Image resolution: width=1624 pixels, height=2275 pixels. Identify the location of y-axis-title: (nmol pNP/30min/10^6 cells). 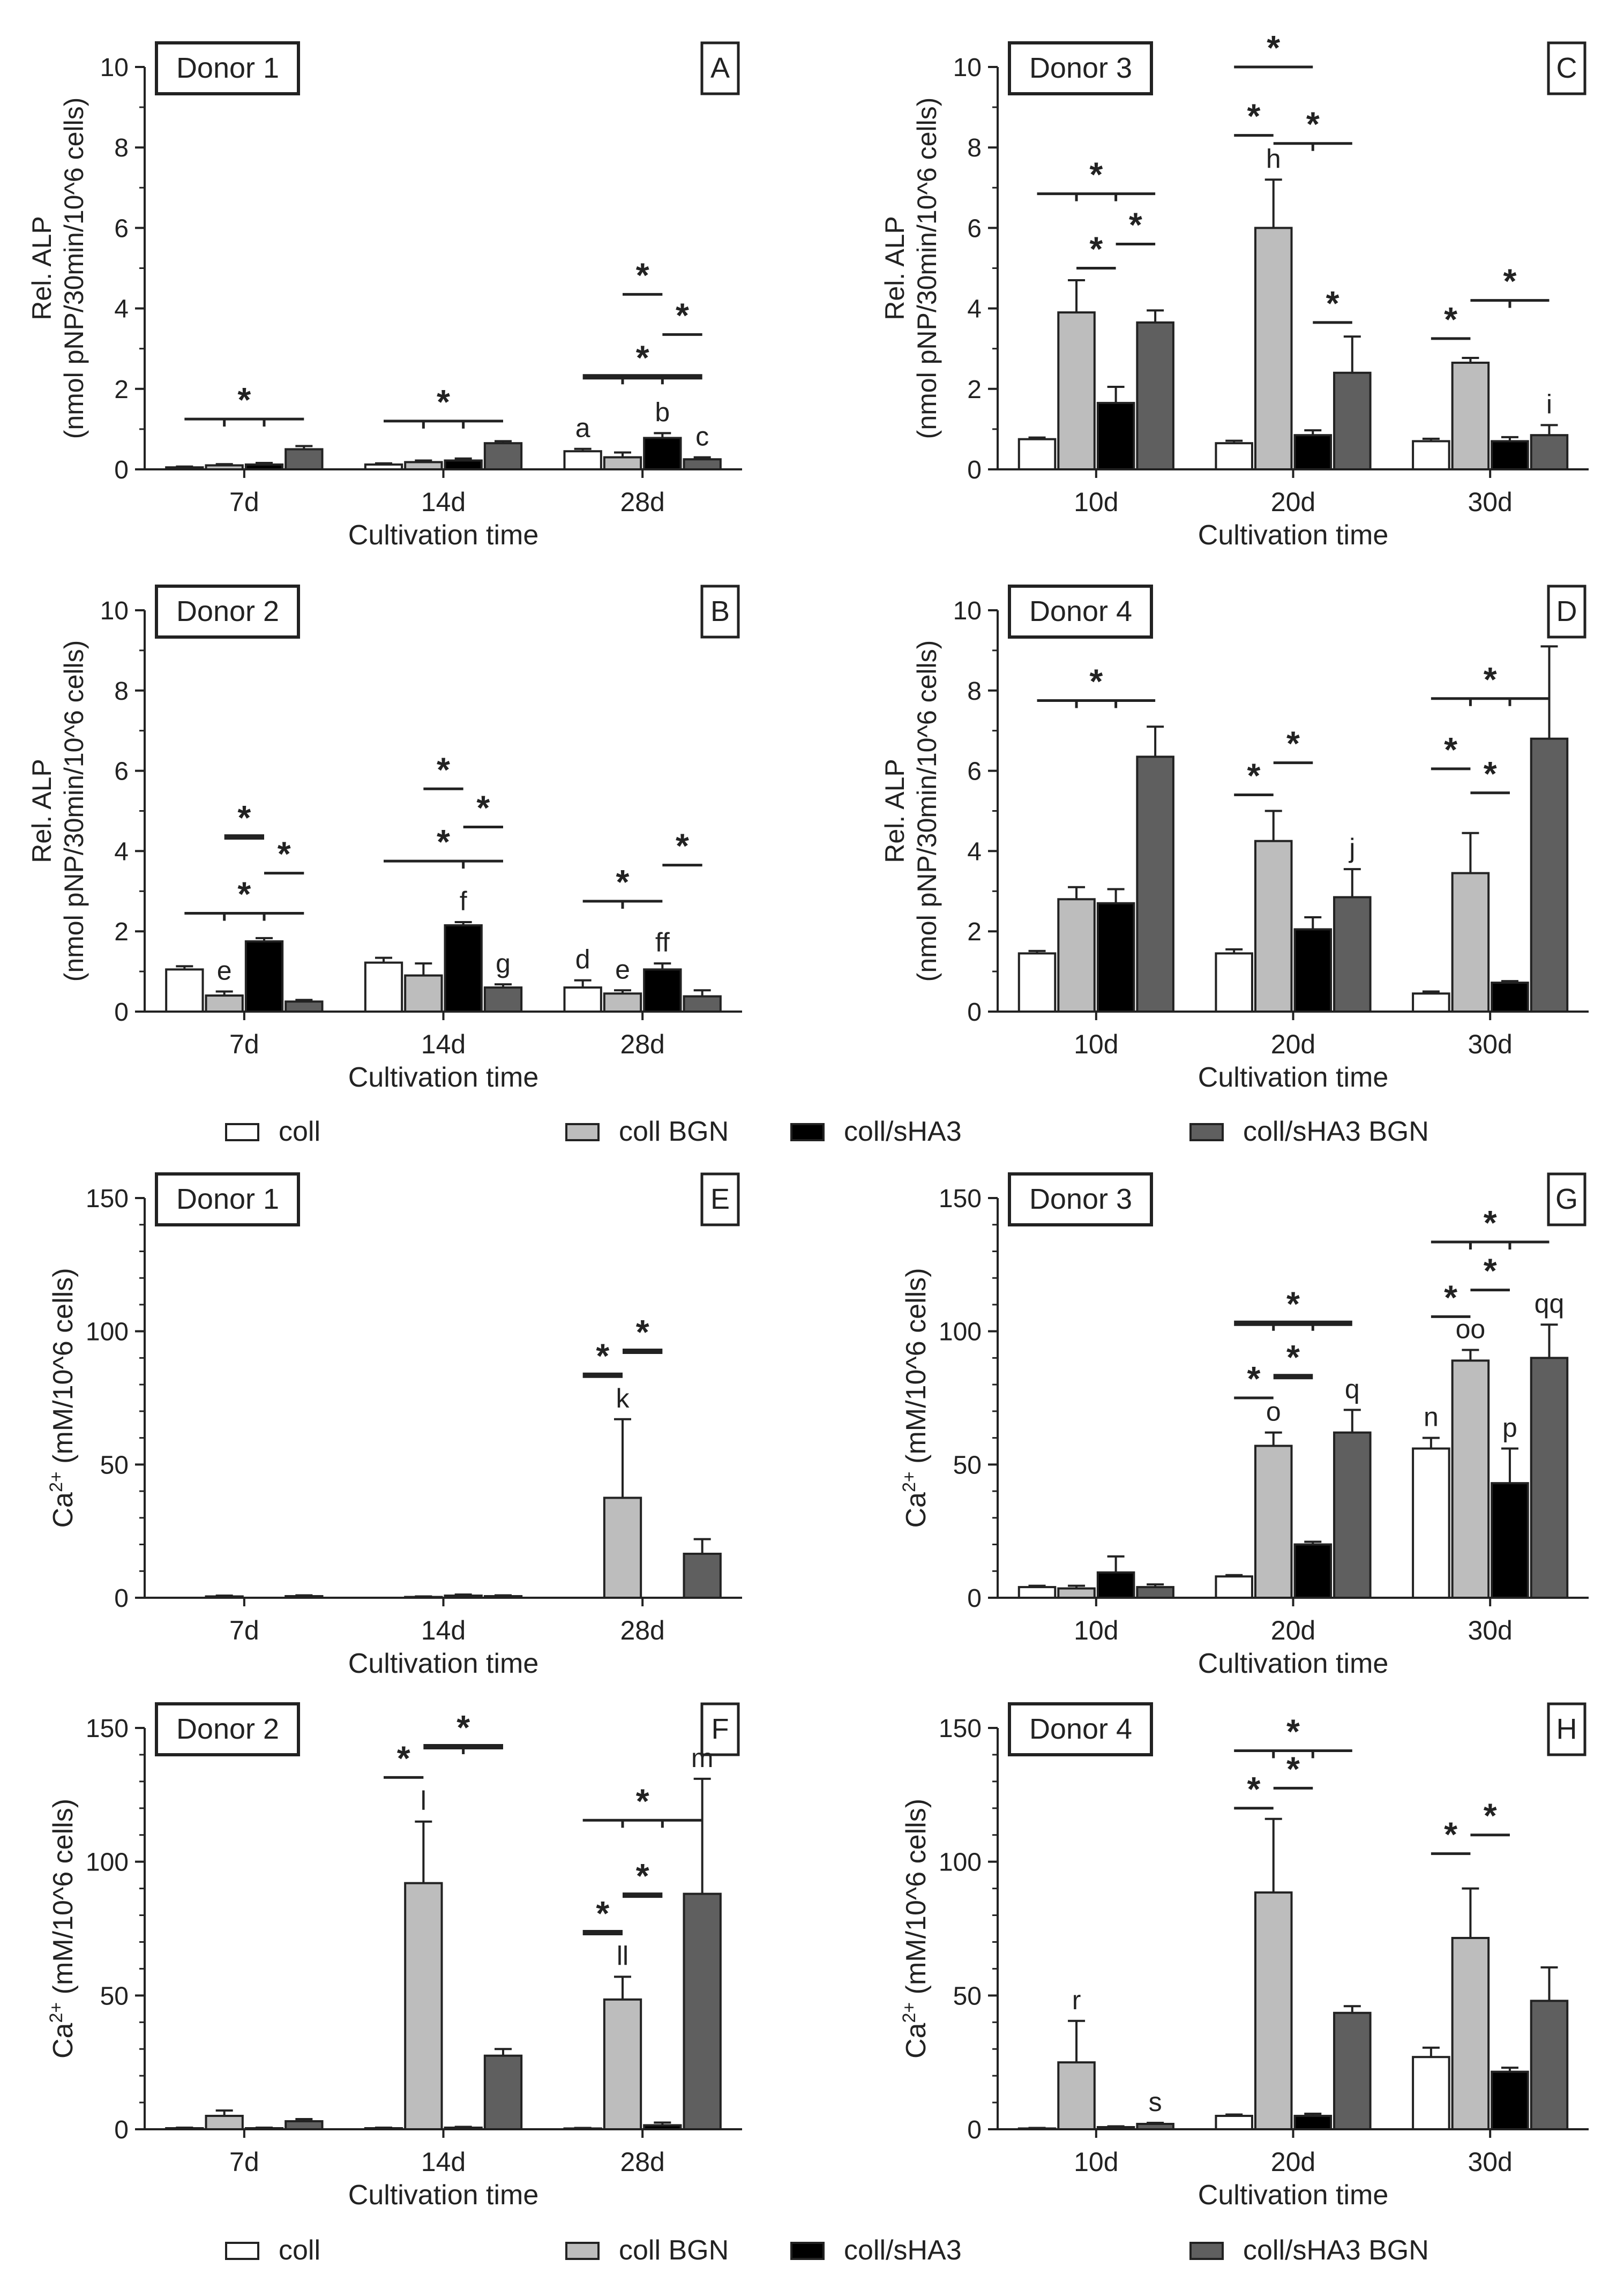
(927, 268).